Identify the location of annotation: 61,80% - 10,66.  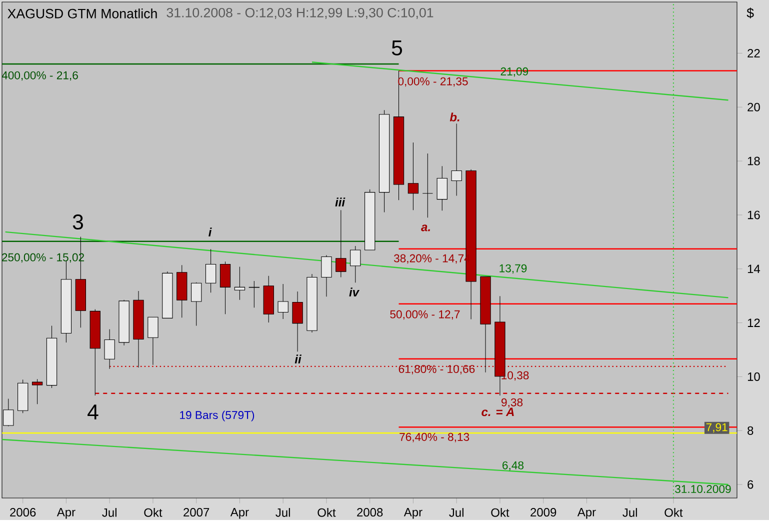
(436, 369).